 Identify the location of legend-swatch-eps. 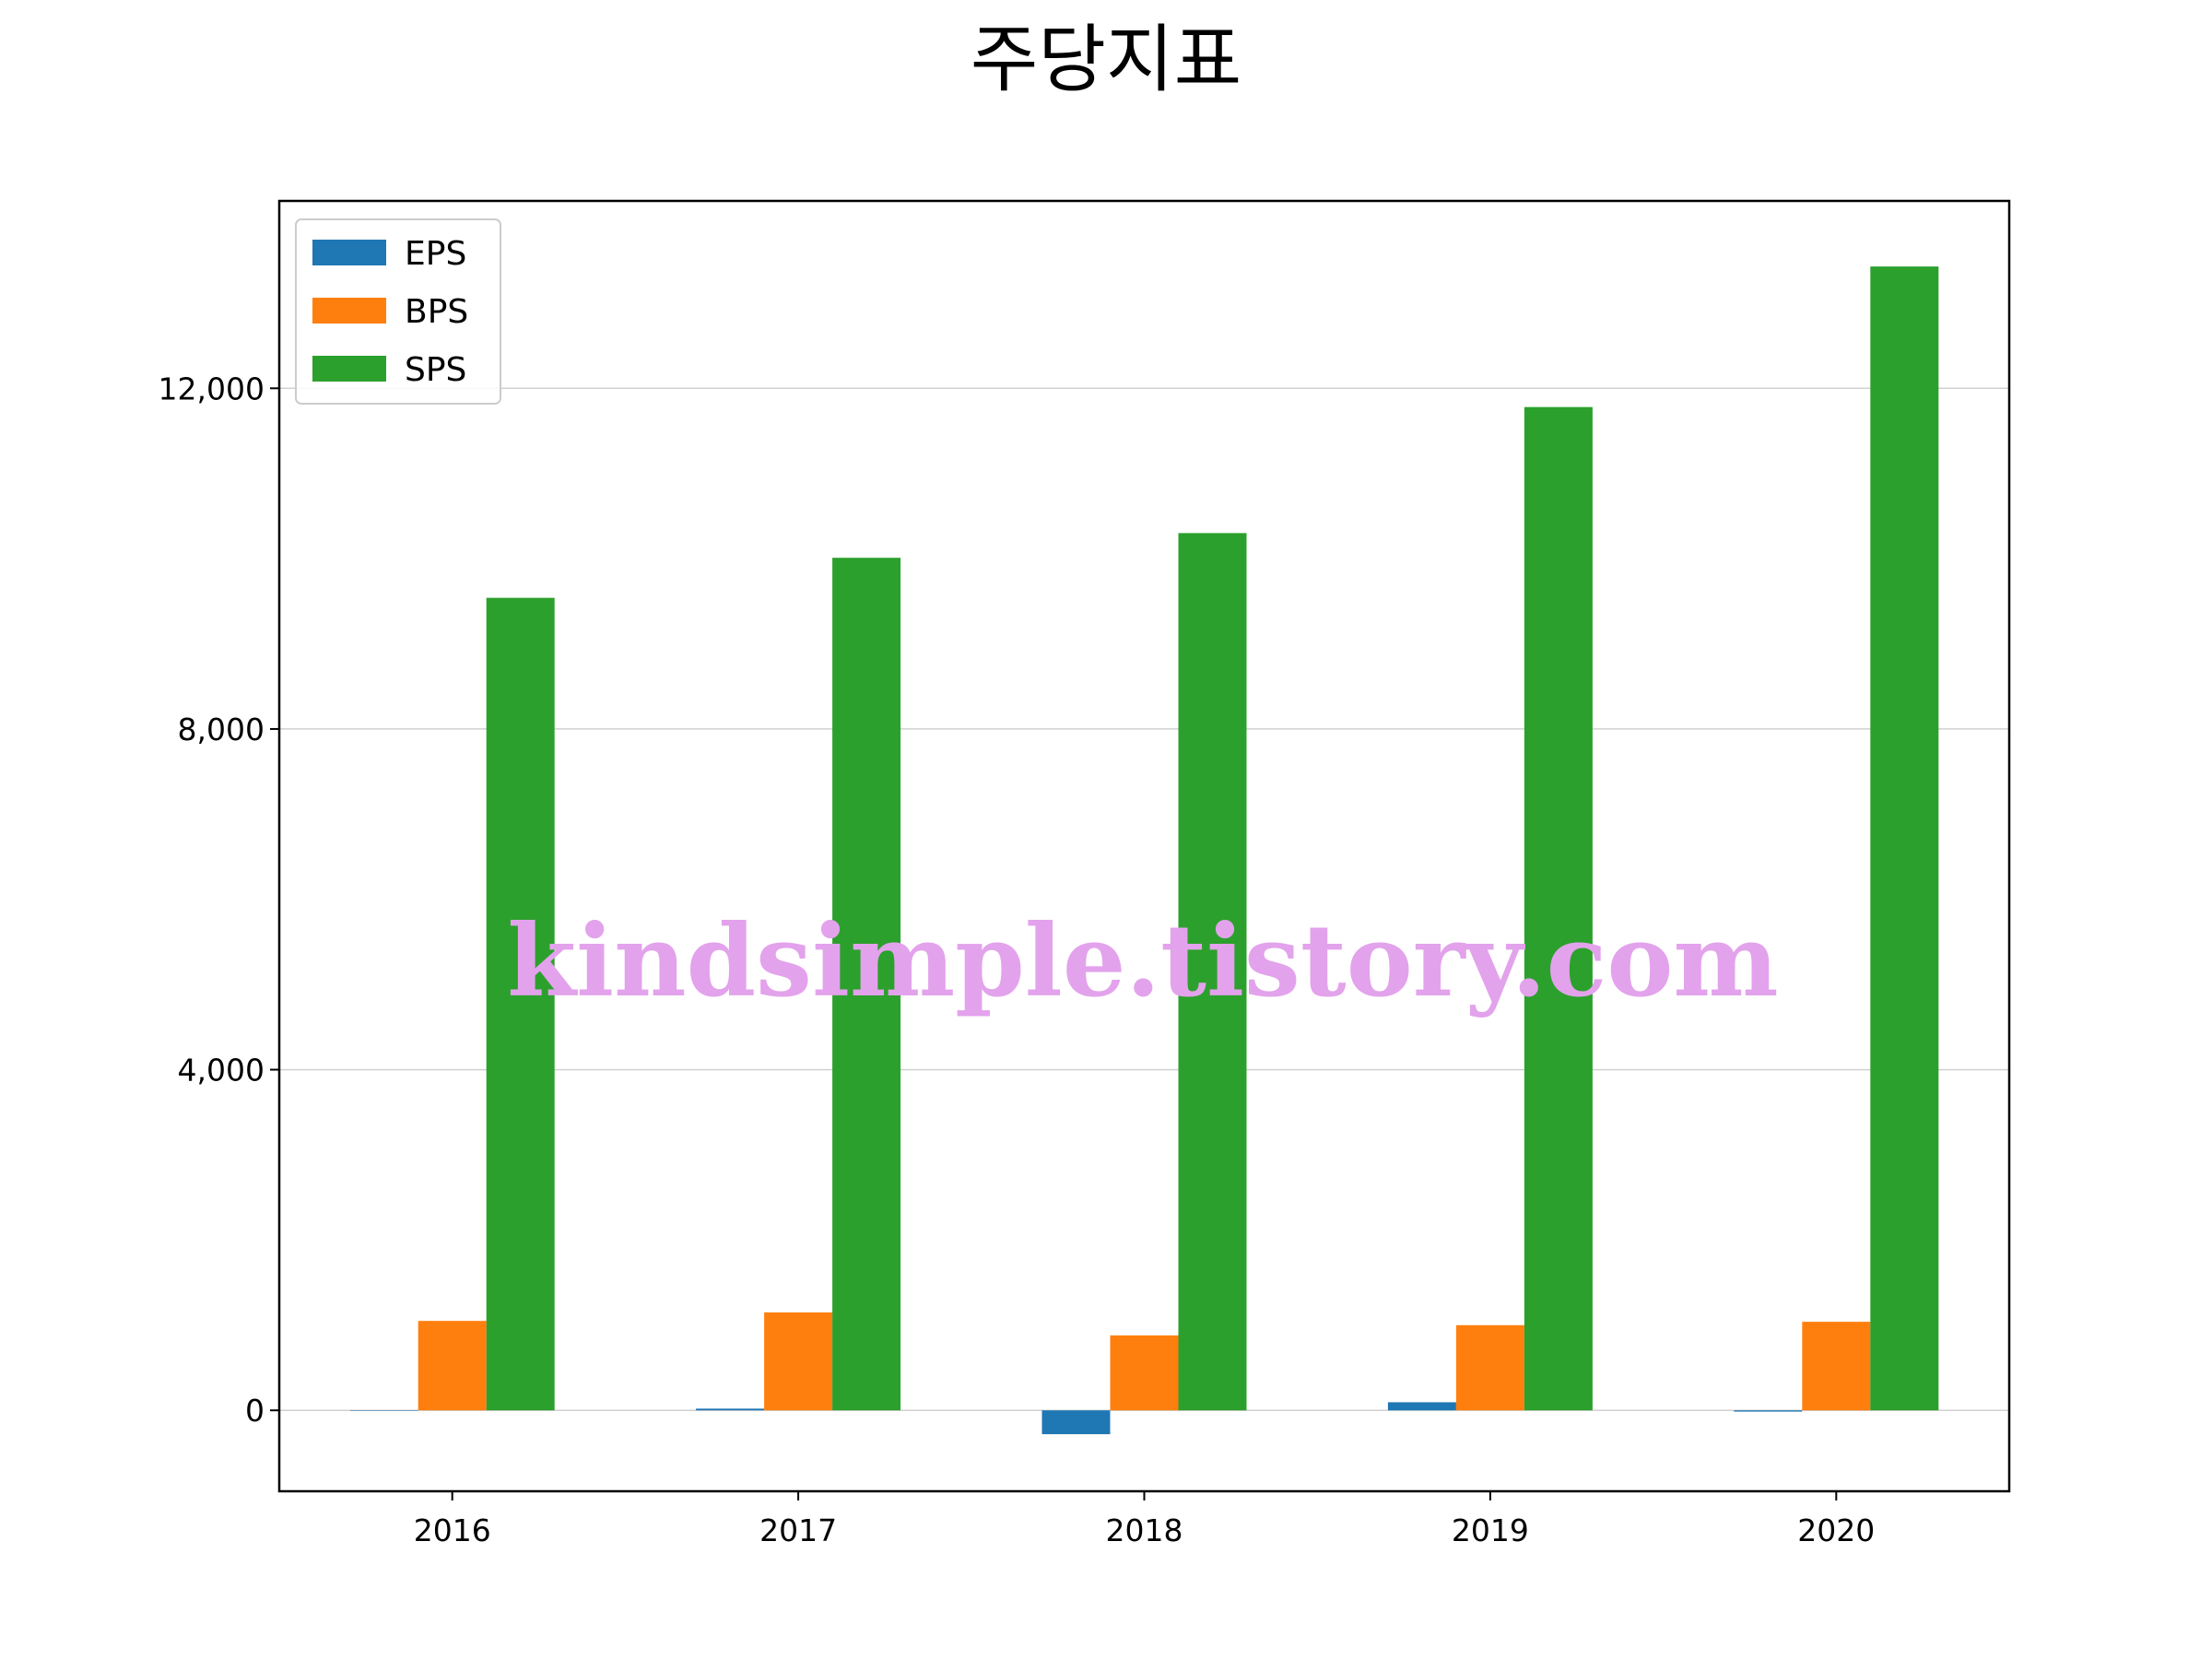
(349, 252).